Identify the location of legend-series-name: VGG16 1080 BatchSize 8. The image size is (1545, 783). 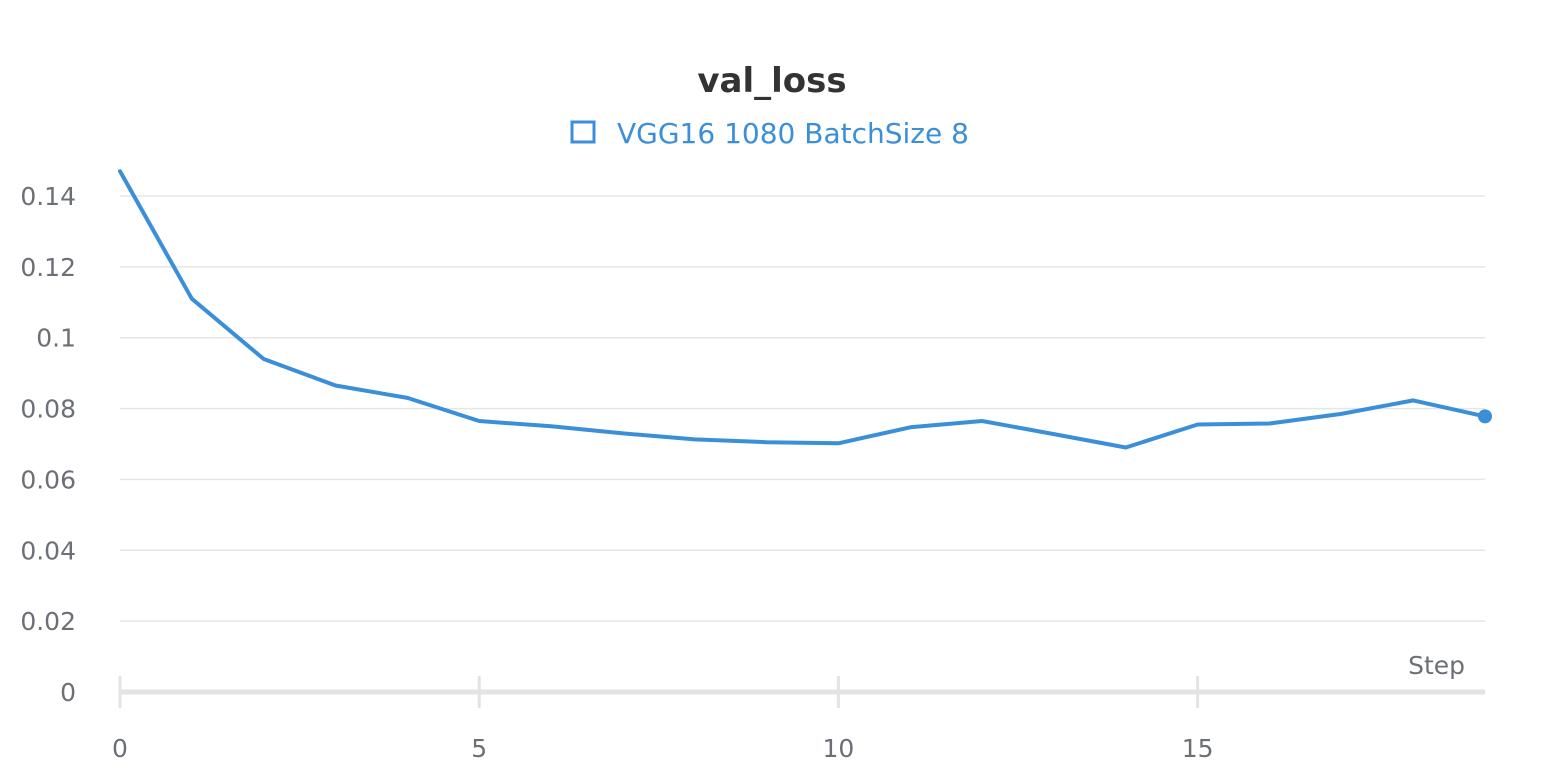
(793, 133).